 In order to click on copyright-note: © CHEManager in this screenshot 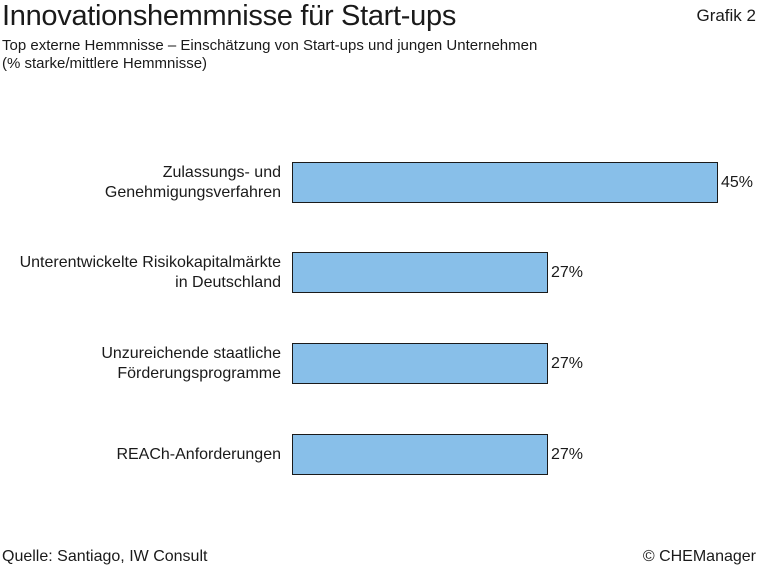, I will do `click(699, 556)`.